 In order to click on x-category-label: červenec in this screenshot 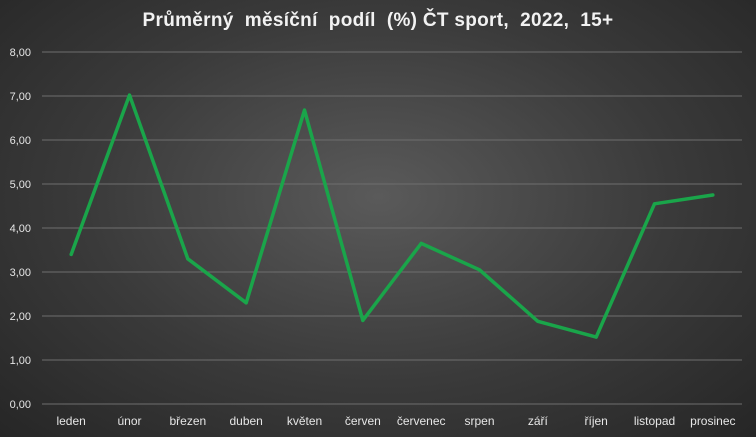, I will do `click(421, 421)`.